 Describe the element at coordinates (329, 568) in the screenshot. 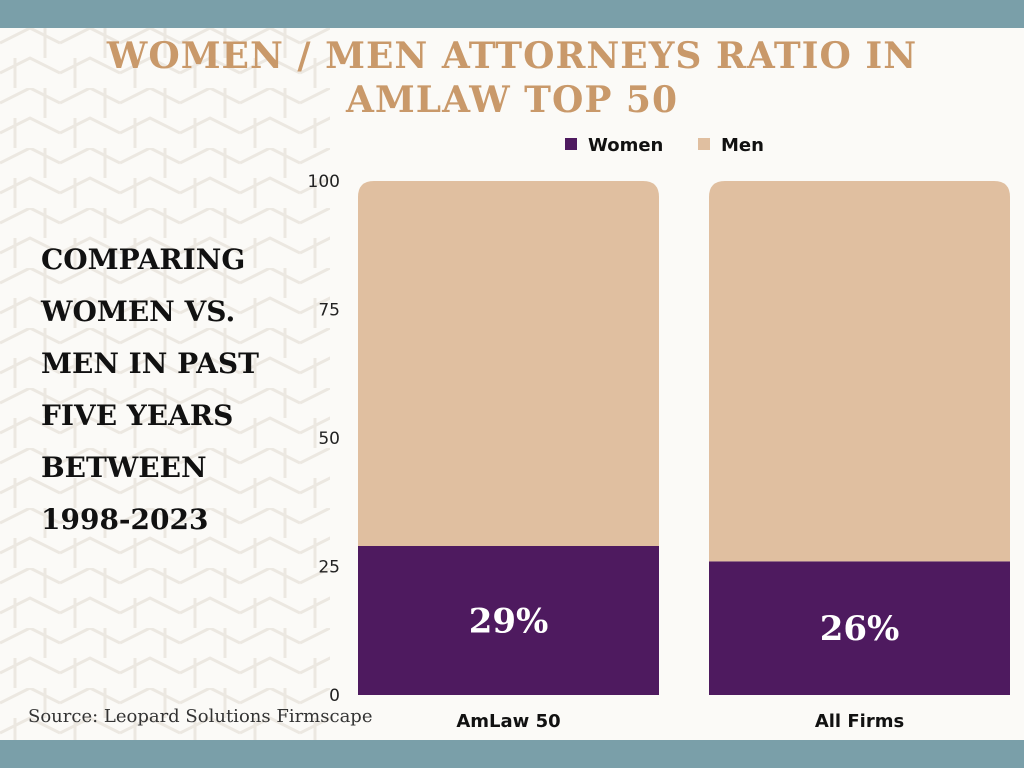

I see `y-tick-label: 25` at that location.